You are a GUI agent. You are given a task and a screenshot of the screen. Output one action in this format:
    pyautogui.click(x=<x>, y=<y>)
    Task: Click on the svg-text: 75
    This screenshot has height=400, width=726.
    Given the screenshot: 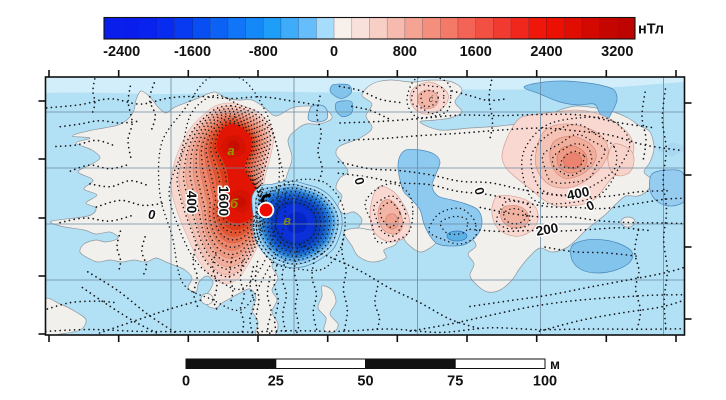 What is the action you would take?
    pyautogui.click(x=455, y=382)
    